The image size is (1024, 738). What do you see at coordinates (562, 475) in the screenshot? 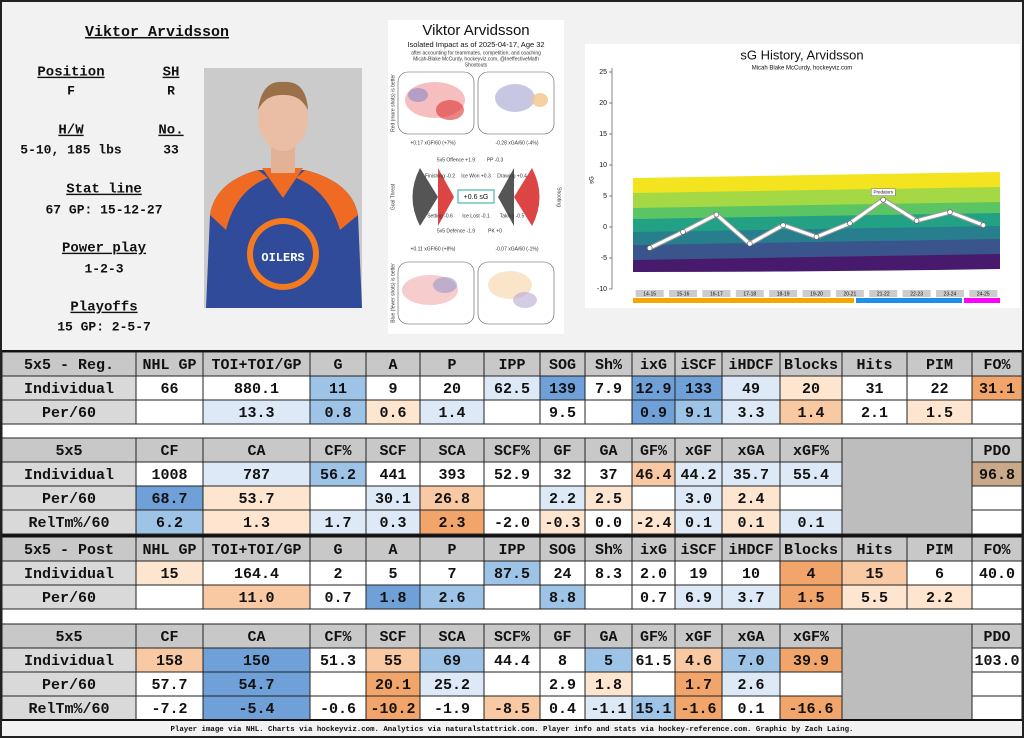
I see `stat-value: 32` at bounding box center [562, 475].